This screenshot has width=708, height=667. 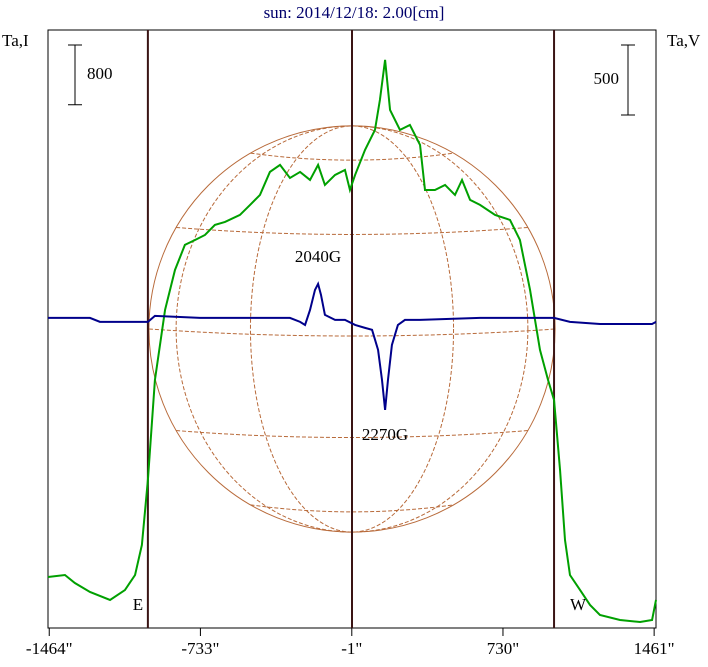 I want to click on x-tick-label: -1", so click(x=351, y=648).